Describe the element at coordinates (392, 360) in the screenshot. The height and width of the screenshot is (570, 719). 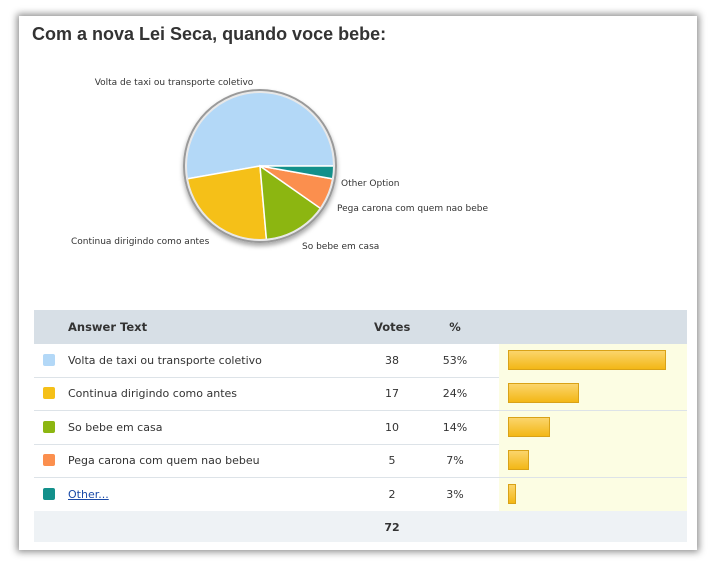
I see `vote-count: 38` at that location.